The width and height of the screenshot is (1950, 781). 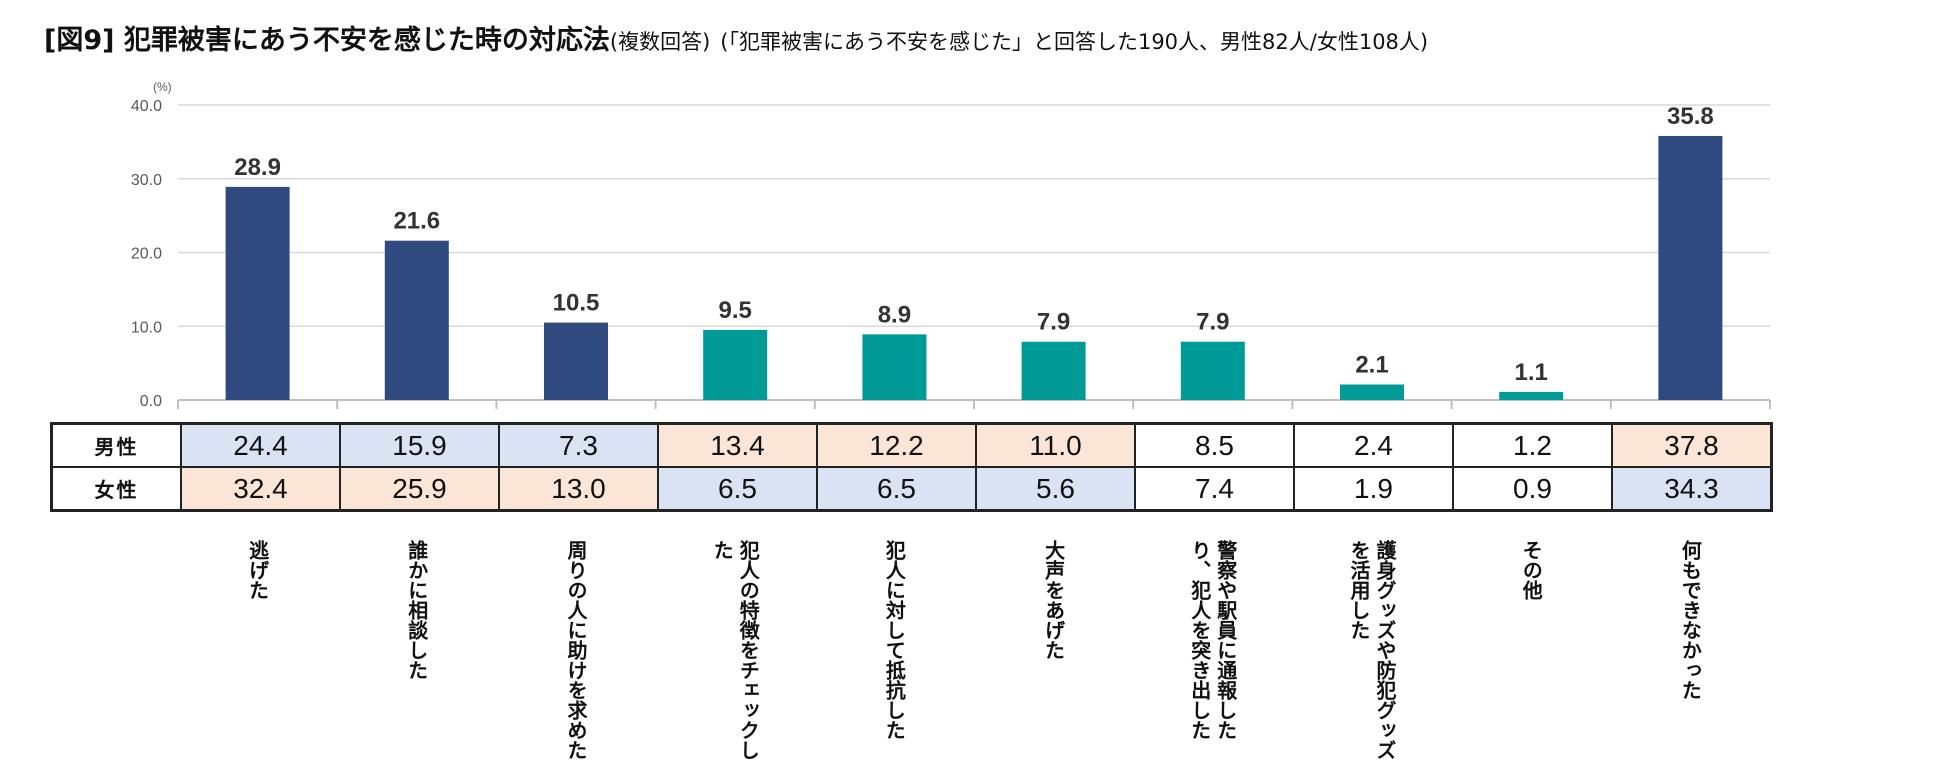 I want to click on table-row: 女性 32.4 25.9 13.0 6.5 6.5 5.6 7.4 1.9 0.9 34.3, so click(x=911, y=489).